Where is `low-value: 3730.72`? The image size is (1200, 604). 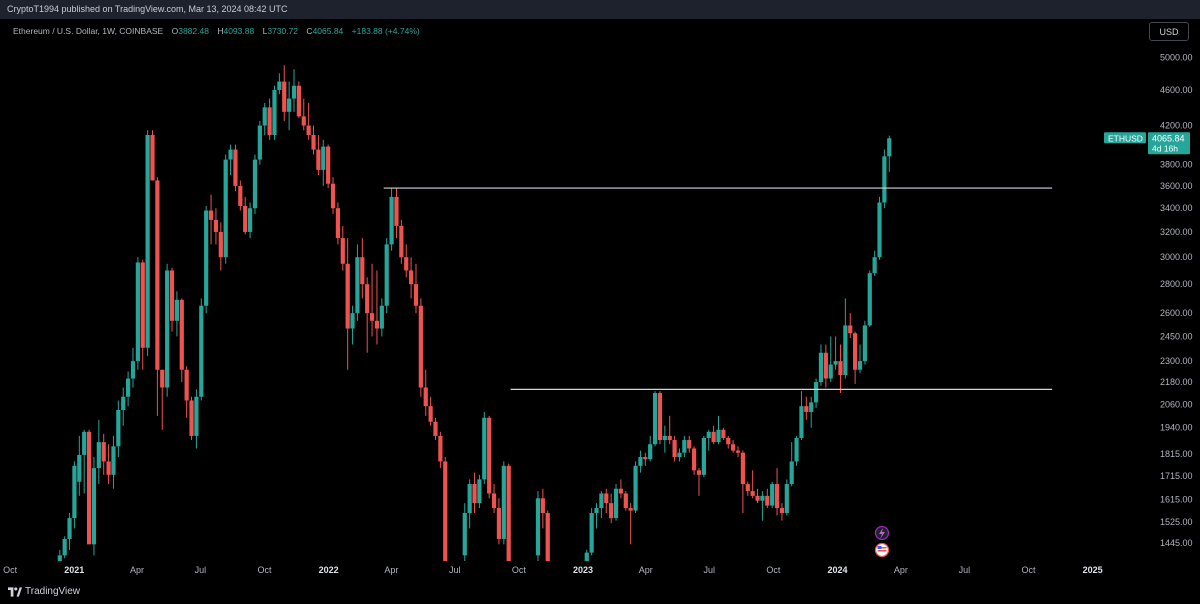 low-value: 3730.72 is located at coordinates (283, 31).